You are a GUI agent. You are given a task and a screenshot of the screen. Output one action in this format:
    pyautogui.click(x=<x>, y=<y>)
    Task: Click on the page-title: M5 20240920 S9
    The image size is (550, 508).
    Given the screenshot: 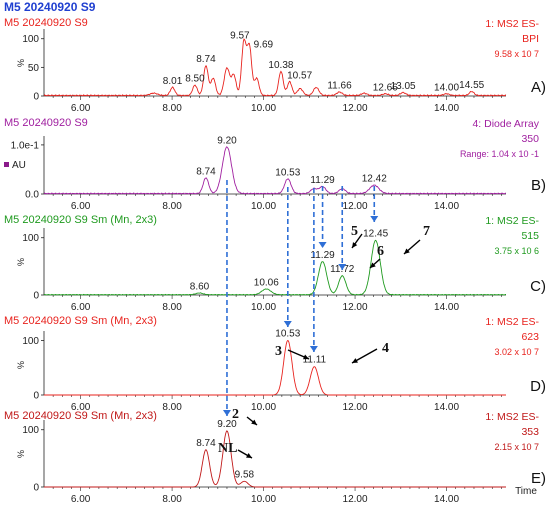 What is the action you would take?
    pyautogui.click(x=50, y=7)
    